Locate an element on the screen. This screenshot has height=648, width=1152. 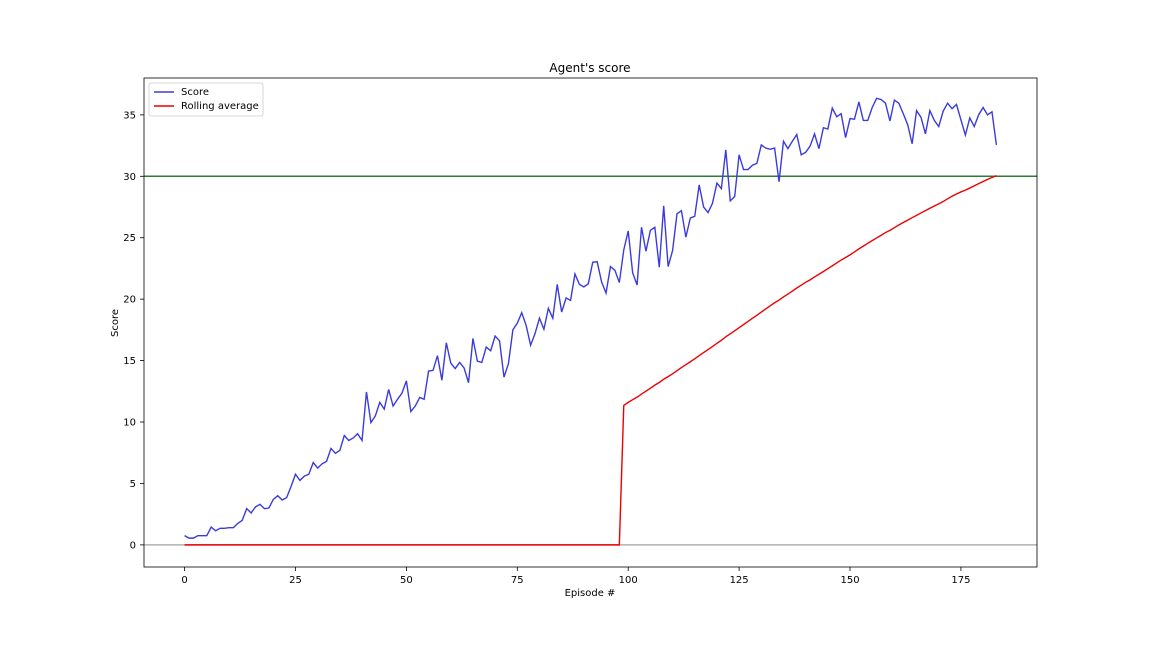
y-tick-label: 20 is located at coordinates (129, 300).